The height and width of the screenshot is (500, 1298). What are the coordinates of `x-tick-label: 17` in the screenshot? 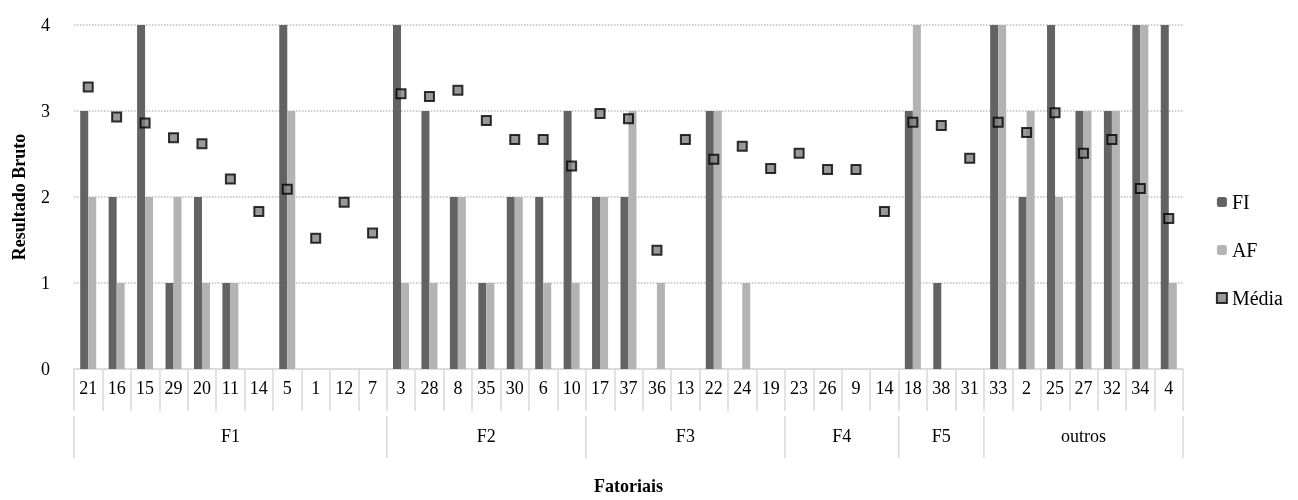 It's located at (600, 388).